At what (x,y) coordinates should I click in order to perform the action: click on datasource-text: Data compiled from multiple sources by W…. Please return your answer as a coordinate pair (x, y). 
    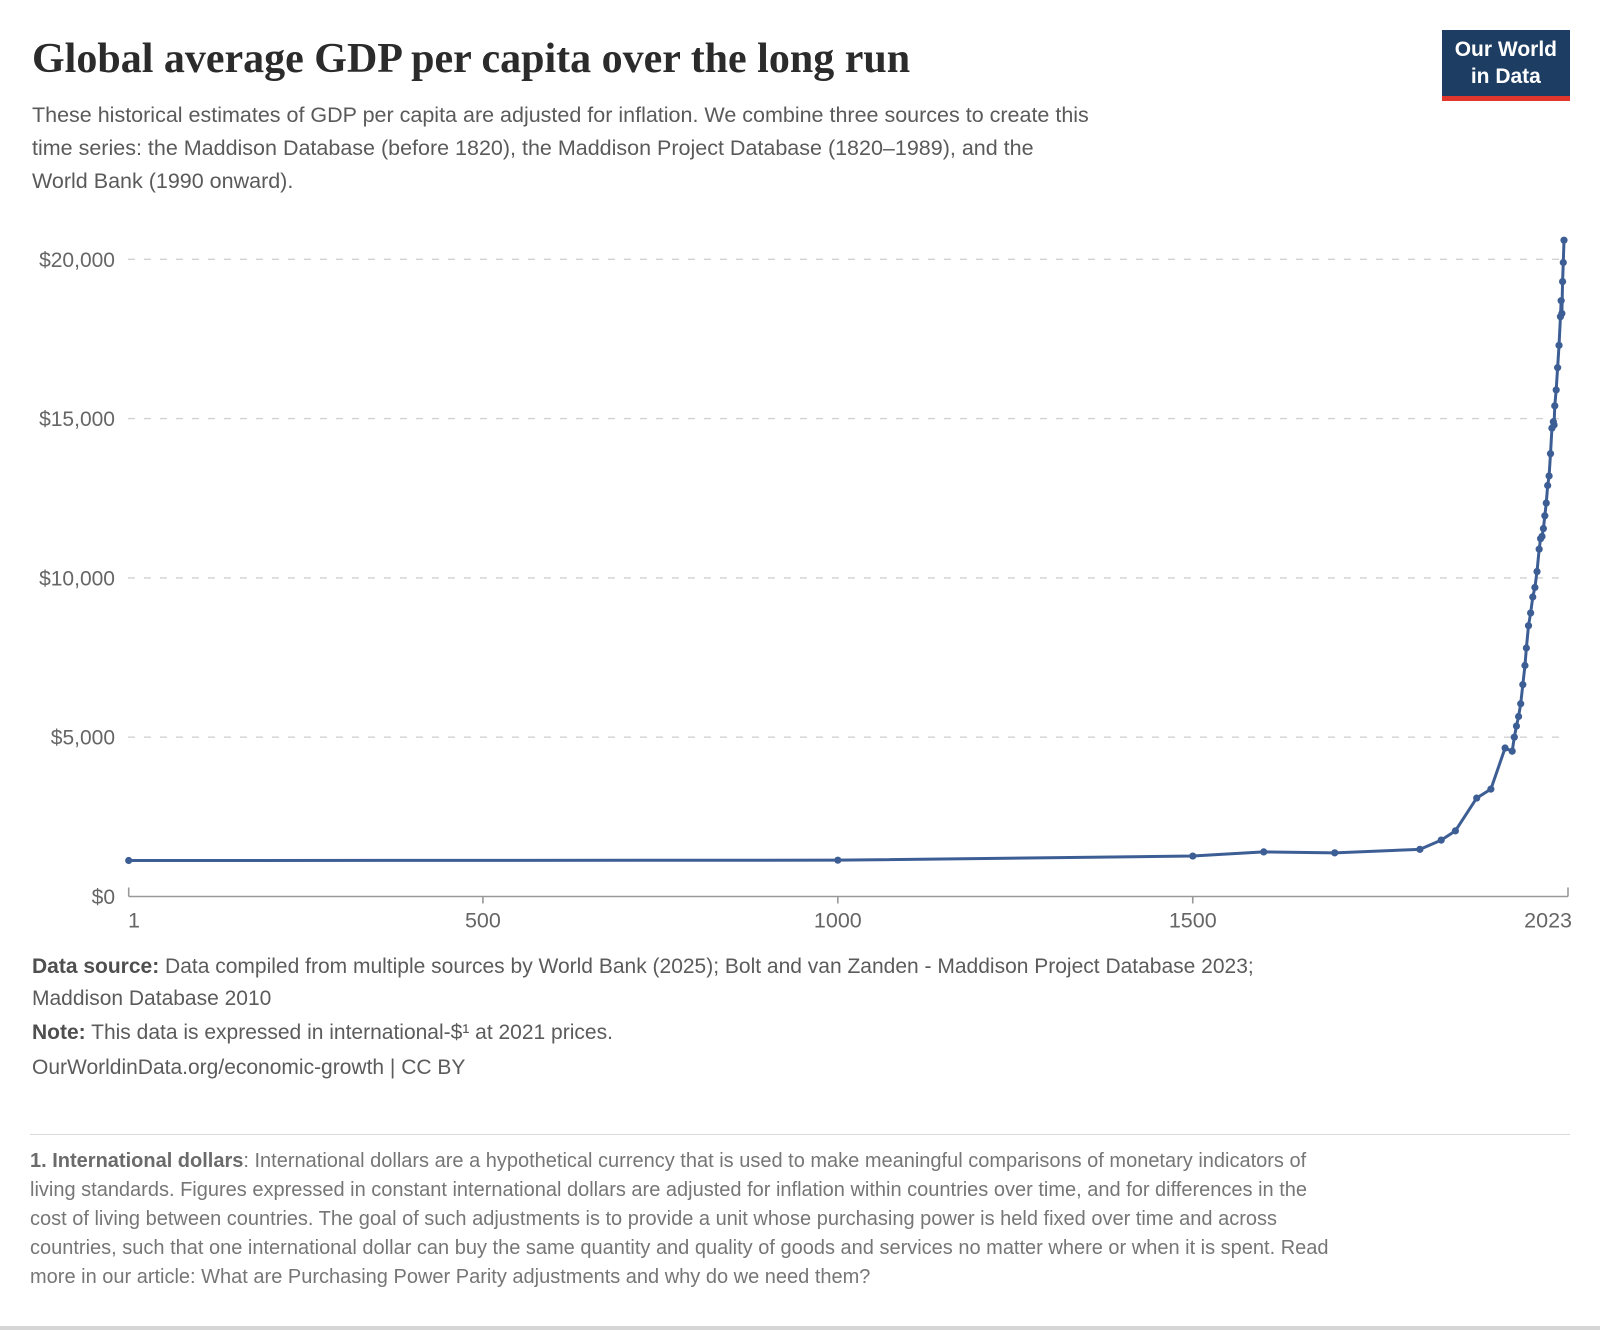
    Looking at the image, I should click on (706, 966).